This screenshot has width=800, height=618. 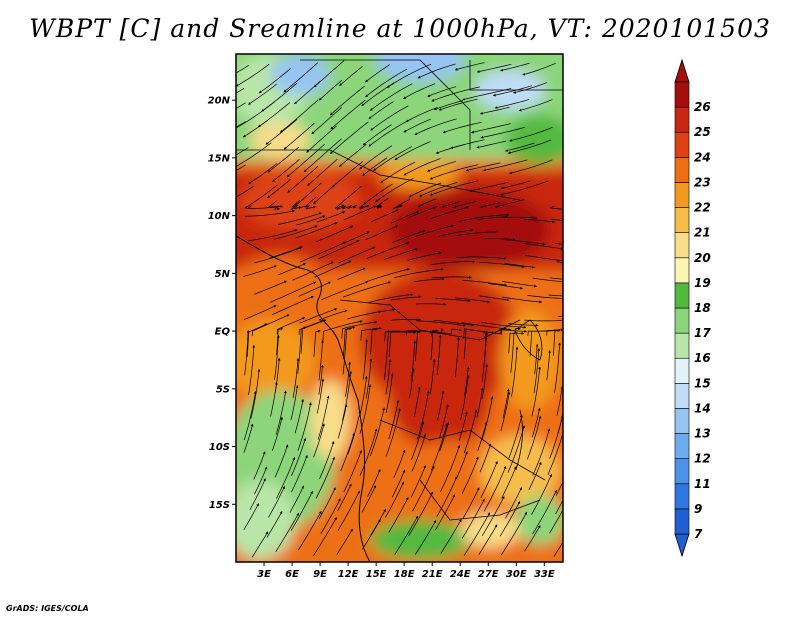 What do you see at coordinates (692, 308) in the screenshot?
I see `colorbar: 7 9 11 12 13 14 15 16 17 18 19 20 21 22 23 24 25 26` at bounding box center [692, 308].